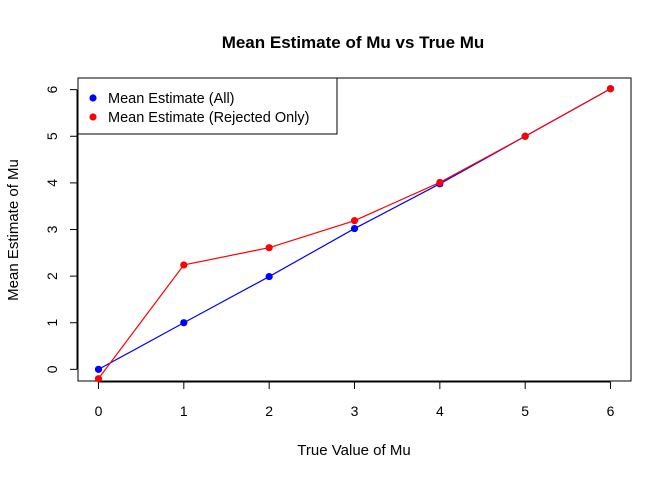 This screenshot has height=480, width=672. What do you see at coordinates (355, 411) in the screenshot?
I see `x-tick-label-3: 3` at bounding box center [355, 411].